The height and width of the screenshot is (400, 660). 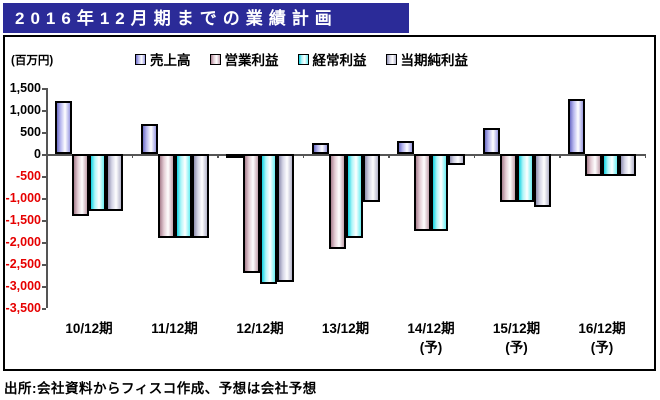 What do you see at coordinates (627, 165) in the screenshot?
I see `bar-series3-cat6` at bounding box center [627, 165].